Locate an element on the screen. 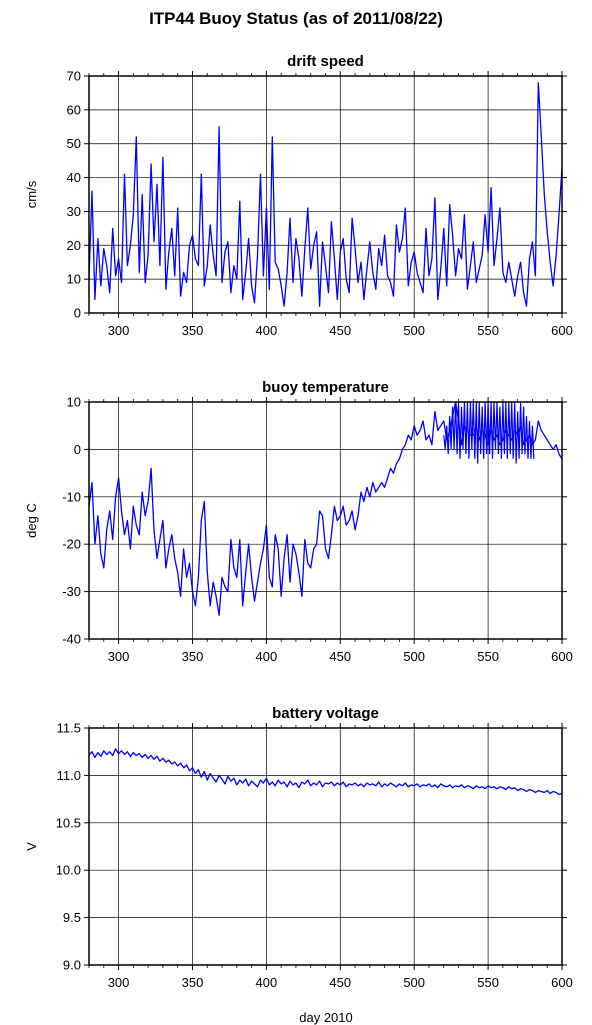  y-tick-label: 9.5 is located at coordinates (72, 917).